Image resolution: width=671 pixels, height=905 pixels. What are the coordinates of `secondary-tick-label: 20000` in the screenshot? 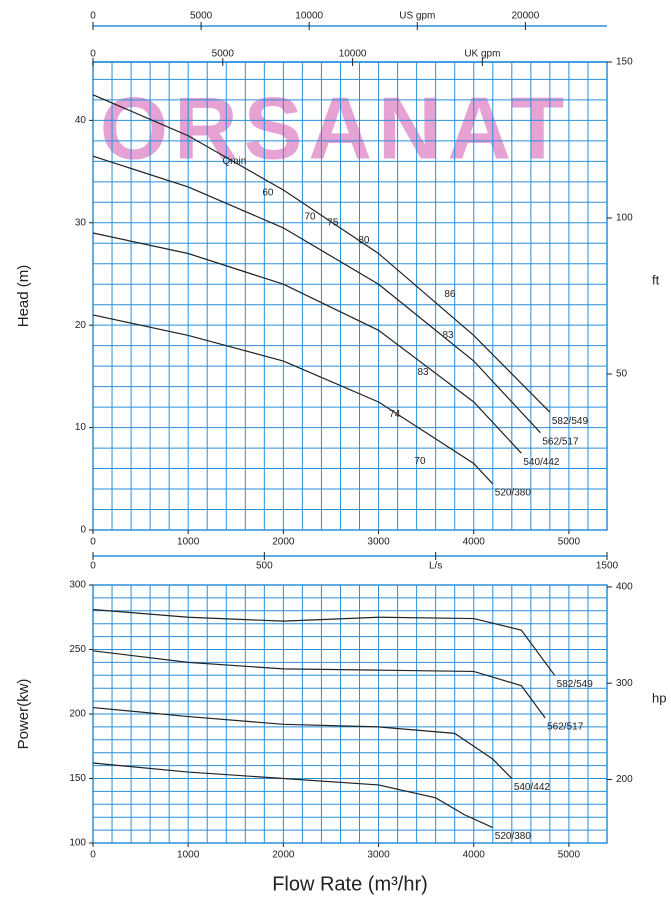 It's located at (525, 16).